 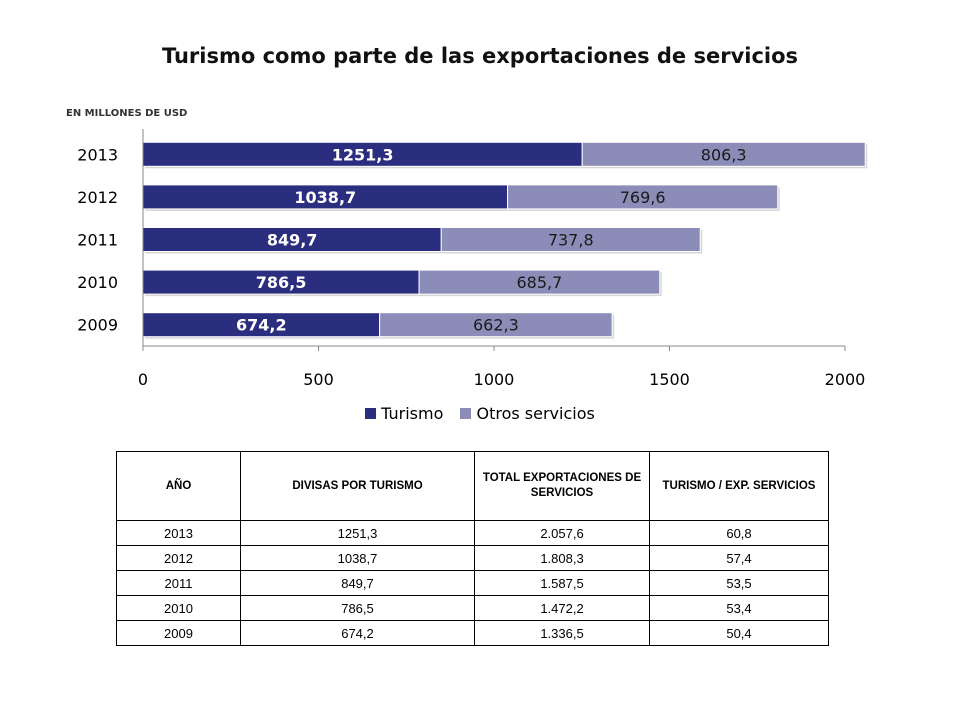 I want to click on data-label-otros-servicios-2011: 737,8, so click(x=571, y=240).